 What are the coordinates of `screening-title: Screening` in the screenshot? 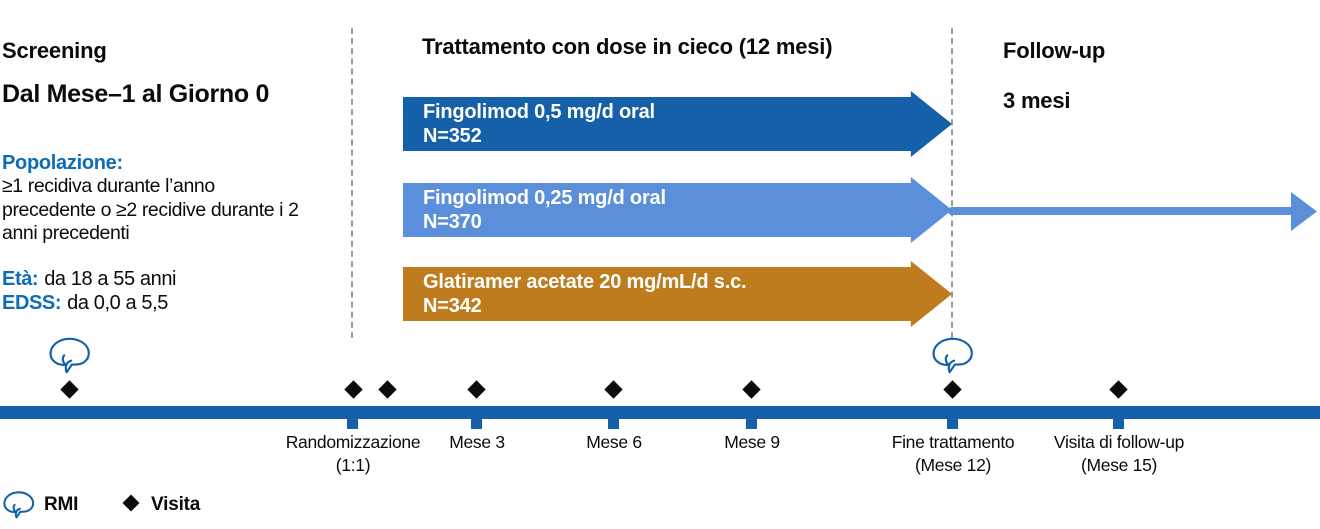 It's located at (54, 50).